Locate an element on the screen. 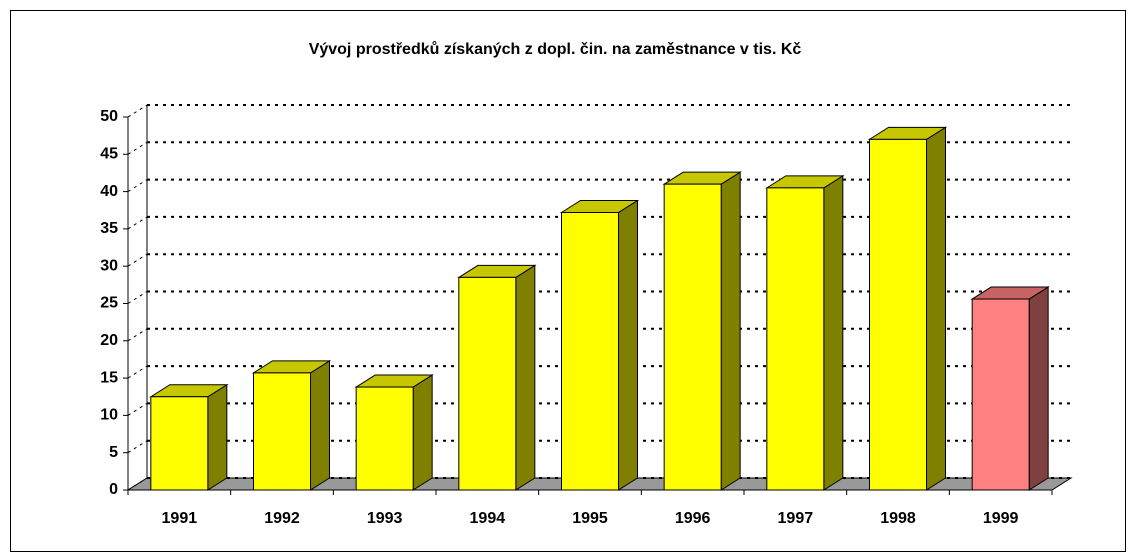  y-tick-label: 30 is located at coordinates (109, 265).